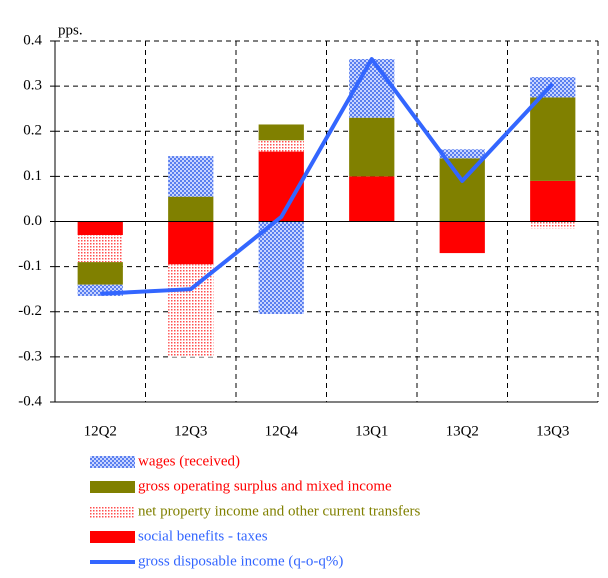  Describe the element at coordinates (32, 131) in the screenshot. I see `y-tick-label: 0.2` at that location.